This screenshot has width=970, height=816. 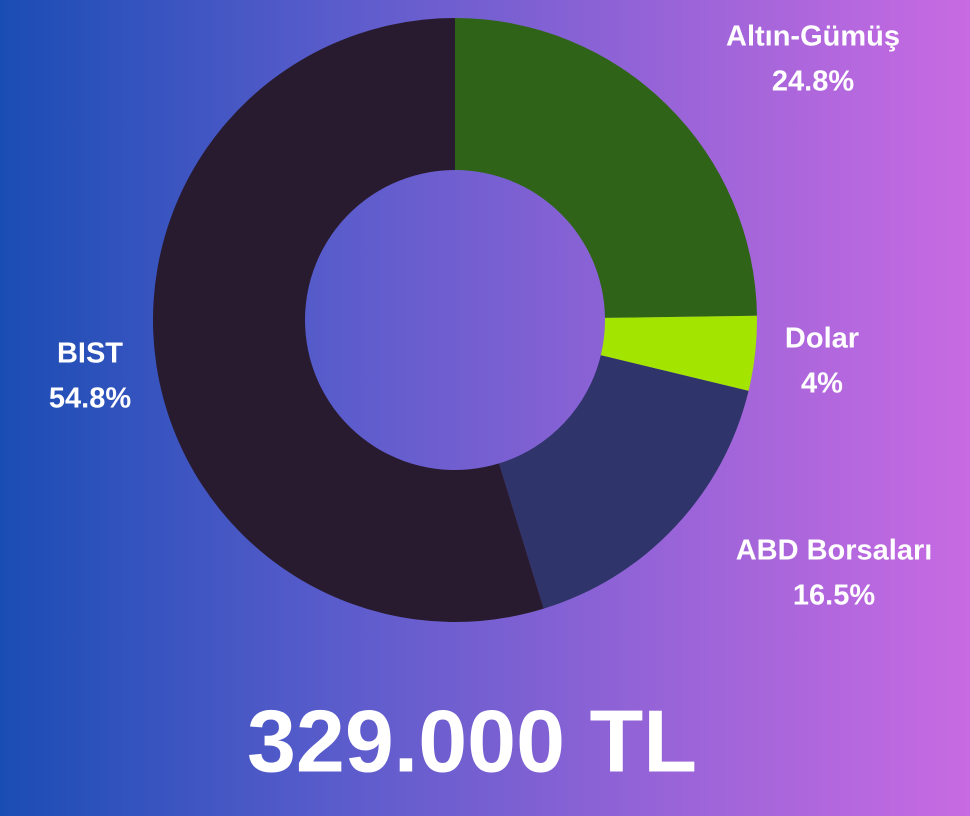 What do you see at coordinates (834, 551) in the screenshot?
I see `category-label: ABD Borsaları` at bounding box center [834, 551].